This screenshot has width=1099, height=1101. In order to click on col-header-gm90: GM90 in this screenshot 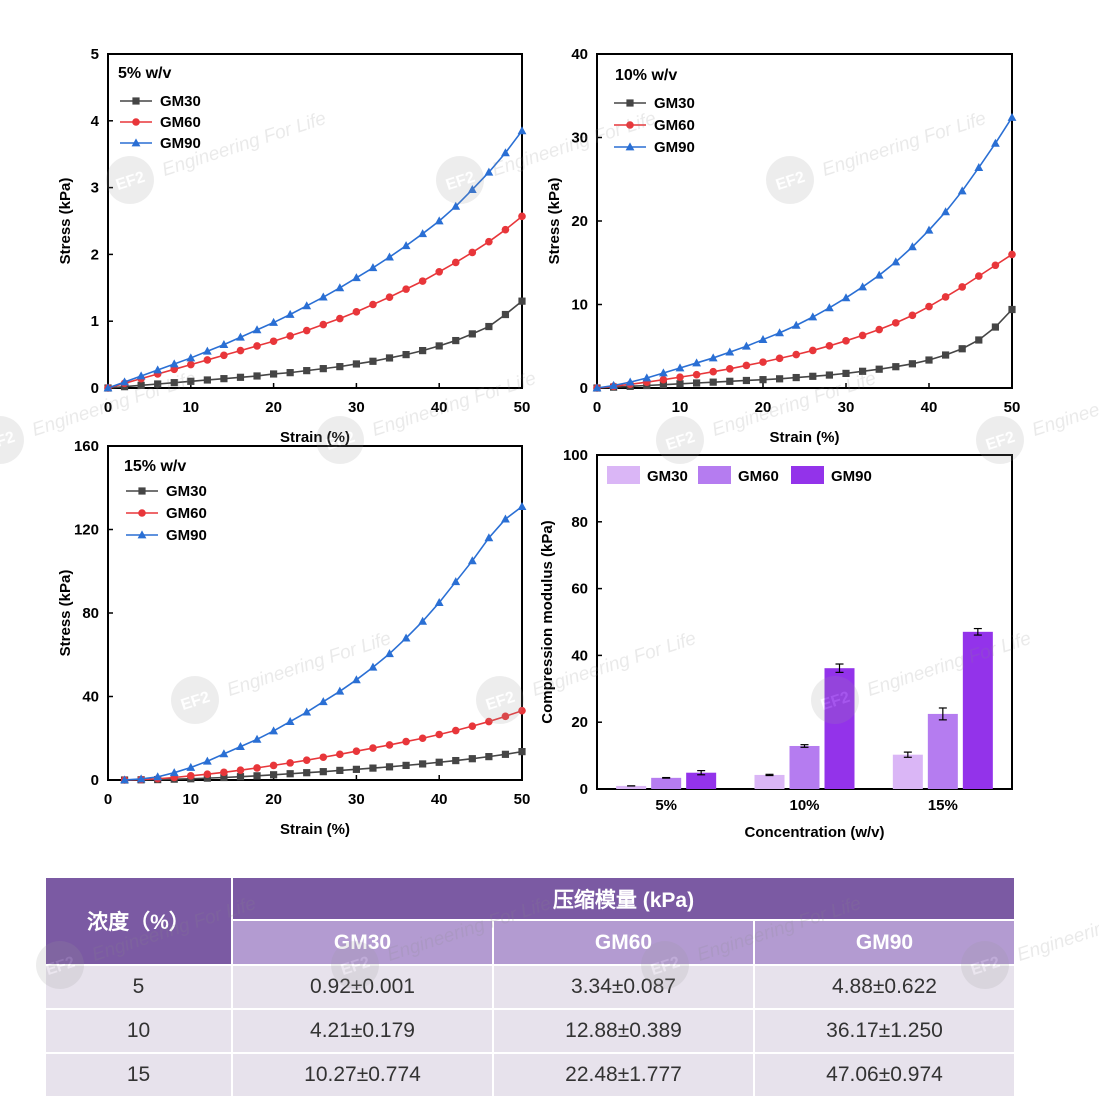, I will do `click(884, 942)`.